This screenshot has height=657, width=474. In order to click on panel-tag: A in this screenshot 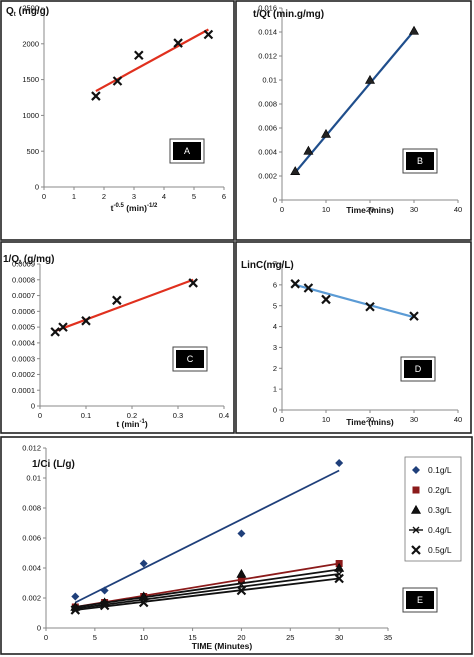, I will do `click(187, 151)`.